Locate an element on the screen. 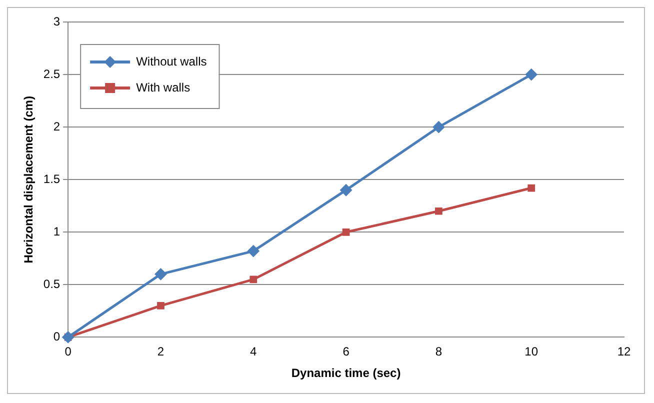 The image size is (654, 403). x-tick-label: 12 is located at coordinates (624, 351).